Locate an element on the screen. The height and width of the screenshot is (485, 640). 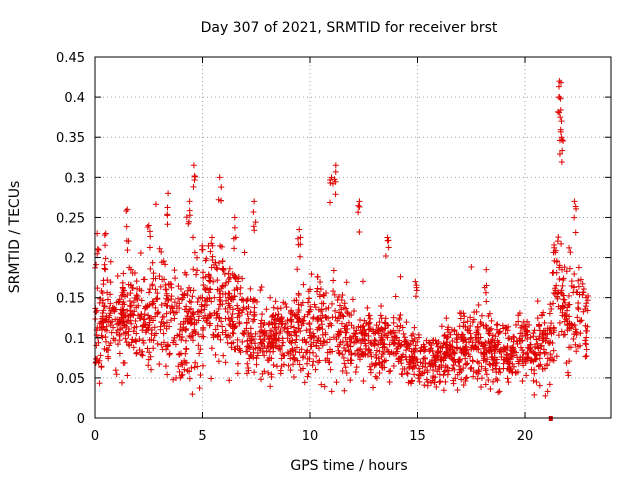
x-tick-label: 20 is located at coordinates (525, 436).